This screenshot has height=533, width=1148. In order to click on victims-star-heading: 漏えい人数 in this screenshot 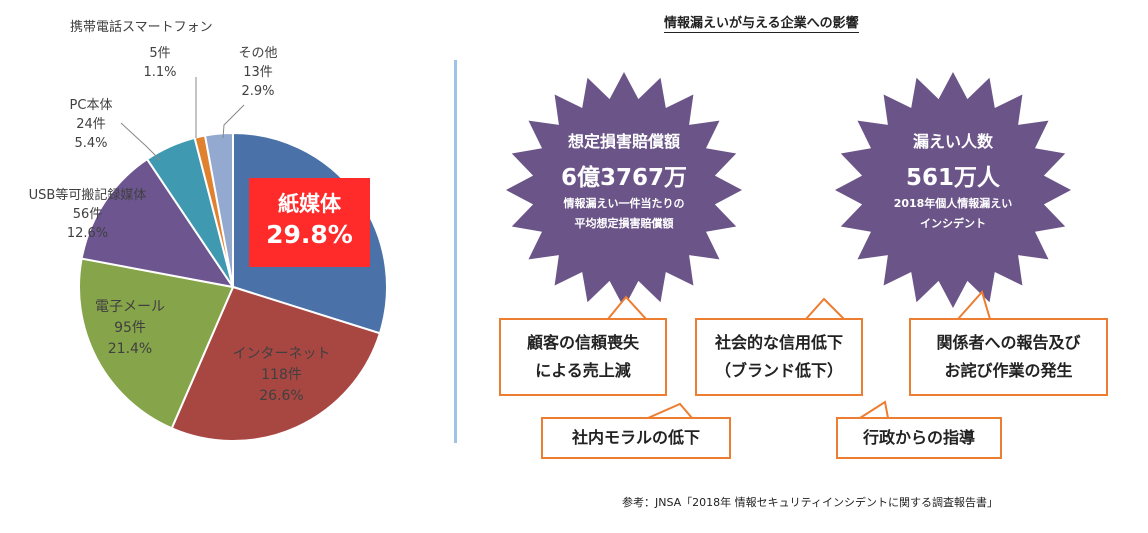, I will do `click(952, 141)`.